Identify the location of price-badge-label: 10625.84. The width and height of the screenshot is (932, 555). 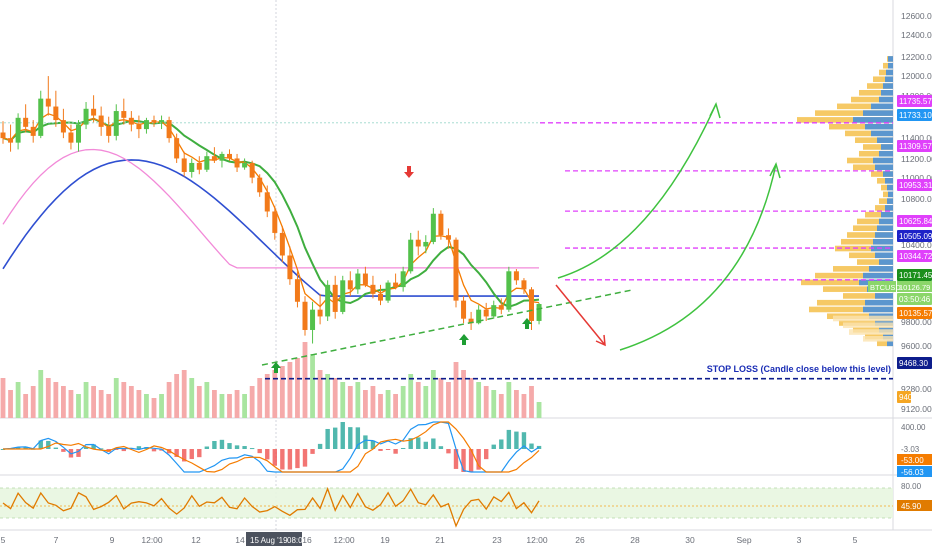
(915, 221).